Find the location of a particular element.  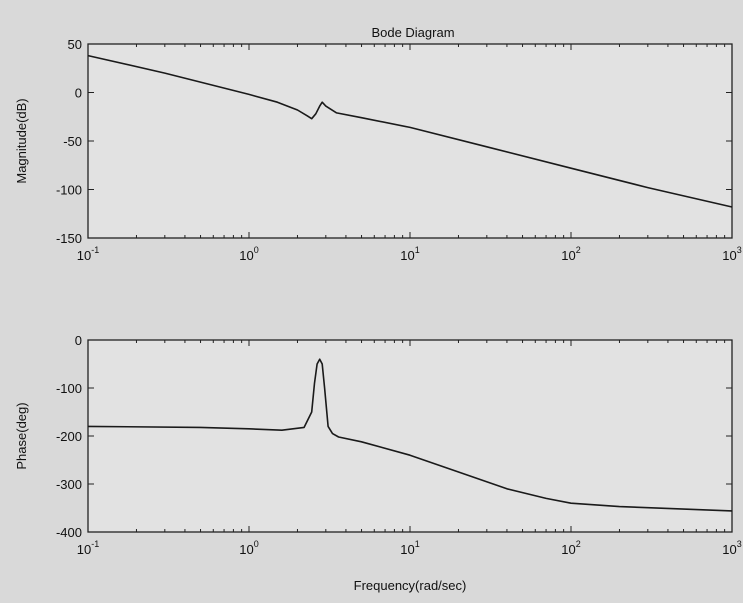

phase-y-tick-label: -100 is located at coordinates (69, 388).